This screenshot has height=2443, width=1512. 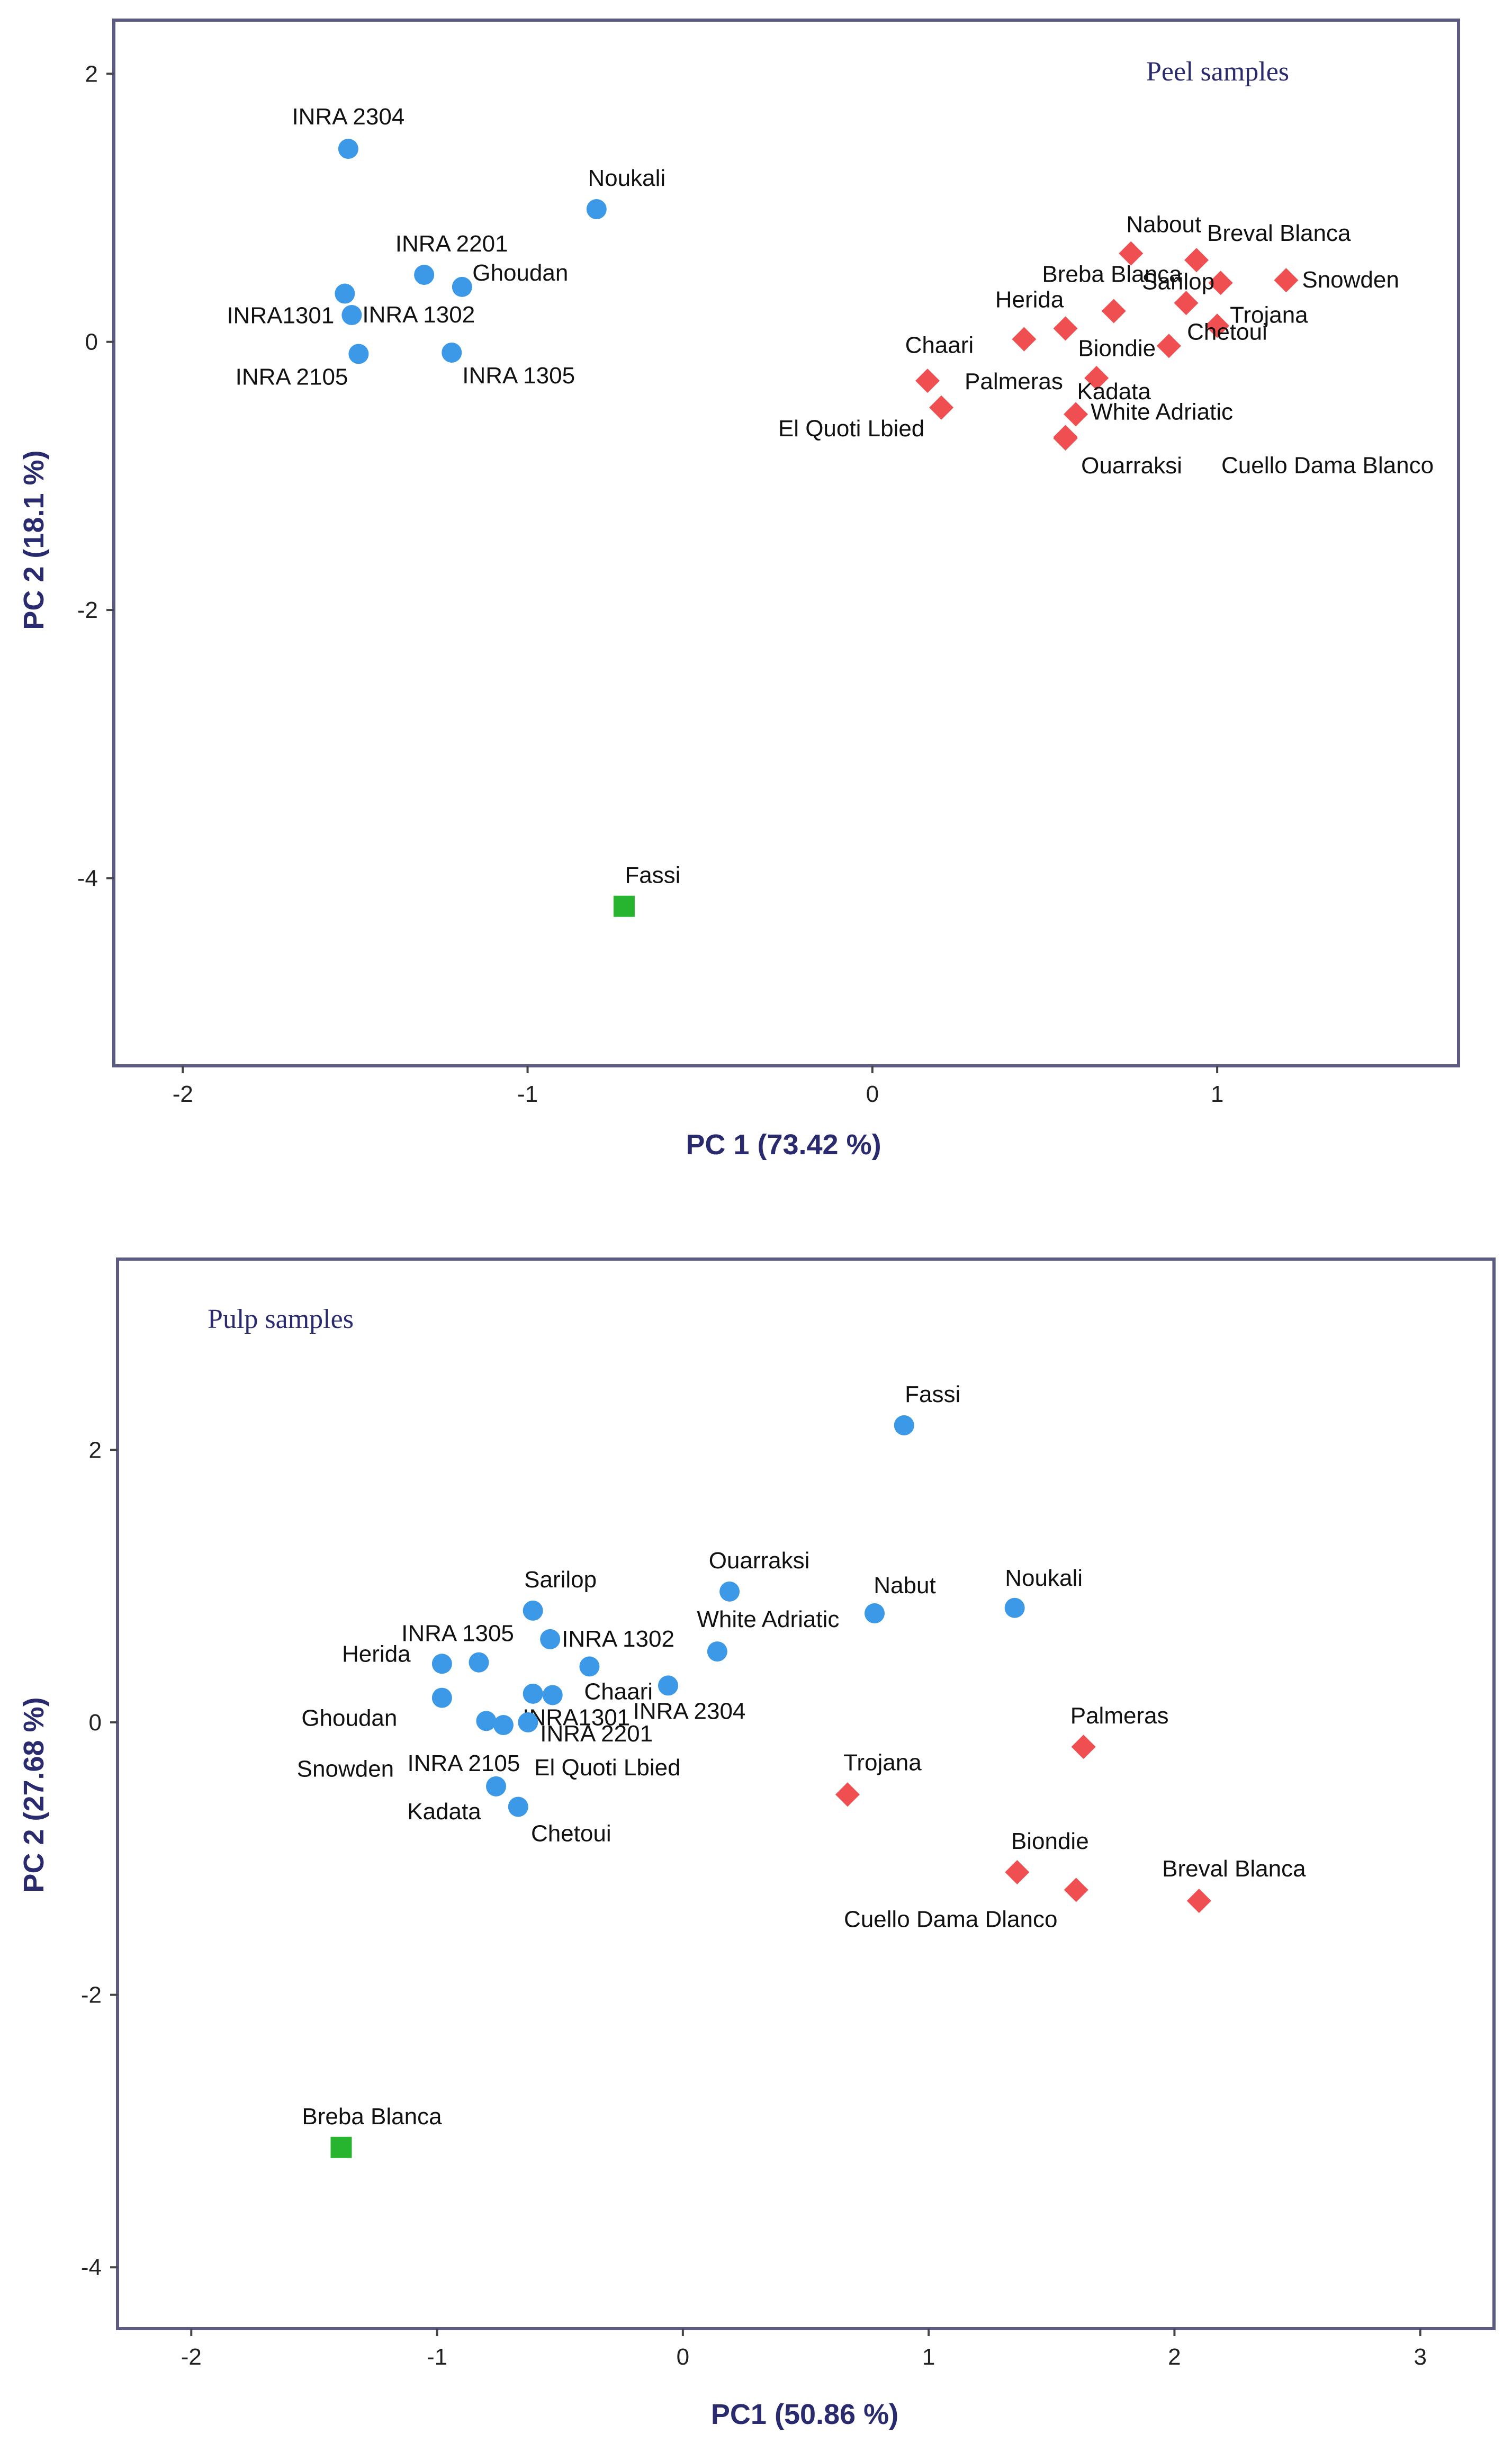 What do you see at coordinates (904, 1585) in the screenshot?
I see `point-label: Nabut` at bounding box center [904, 1585].